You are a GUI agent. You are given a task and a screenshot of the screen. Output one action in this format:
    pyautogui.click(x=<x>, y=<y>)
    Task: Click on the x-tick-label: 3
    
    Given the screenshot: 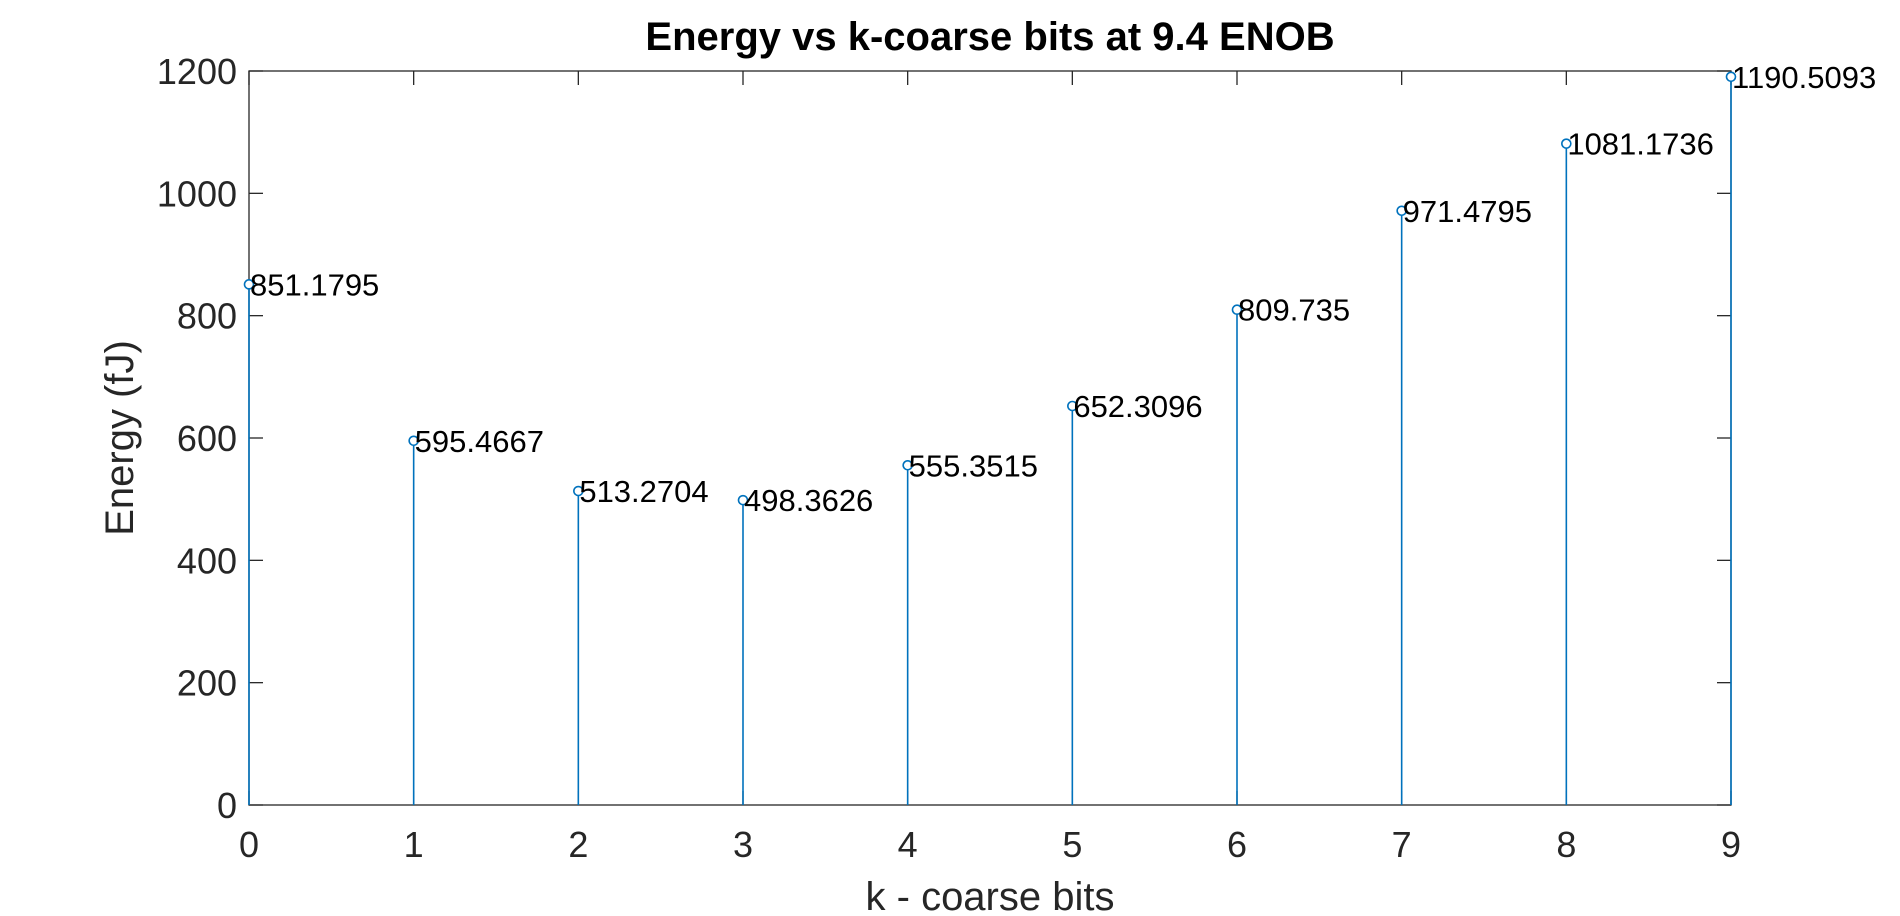 What is the action you would take?
    pyautogui.click(x=743, y=844)
    